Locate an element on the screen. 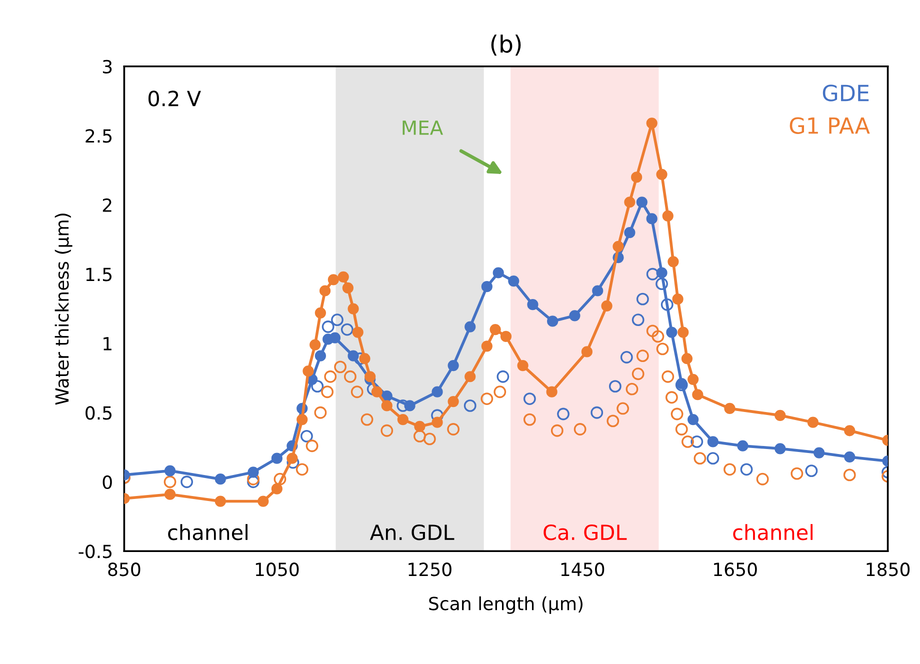 Image resolution: width=920 pixels, height=664 pixels. chart-title: (b) is located at coordinates (506, 45).